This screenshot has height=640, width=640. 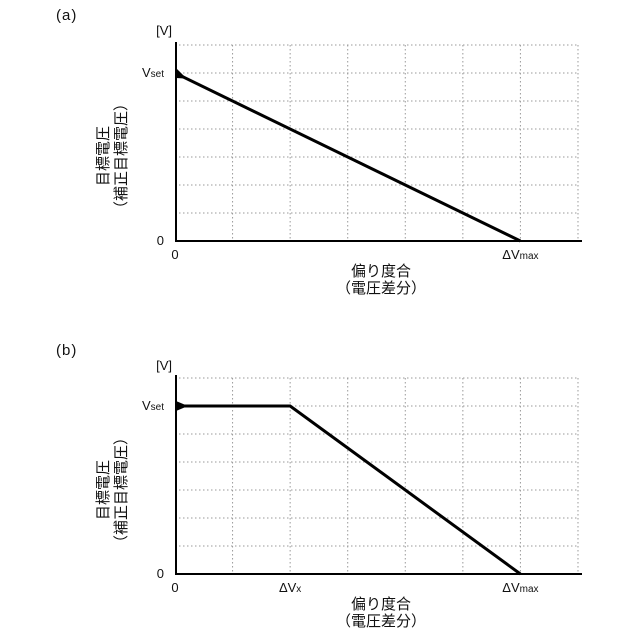 I want to click on x-tick-delta-v-x: ΔVx, so click(x=290, y=587).